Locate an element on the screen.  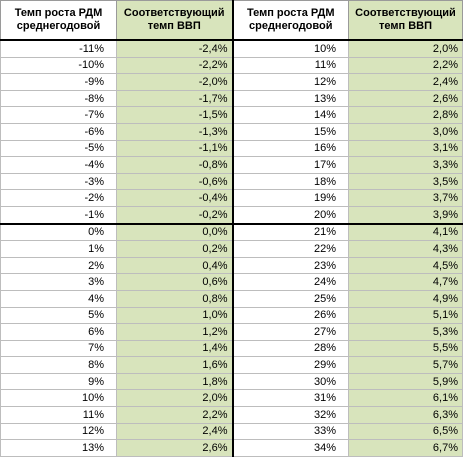
table-row: -10% -2,2% 11% 2,2% is located at coordinates (231, 65).